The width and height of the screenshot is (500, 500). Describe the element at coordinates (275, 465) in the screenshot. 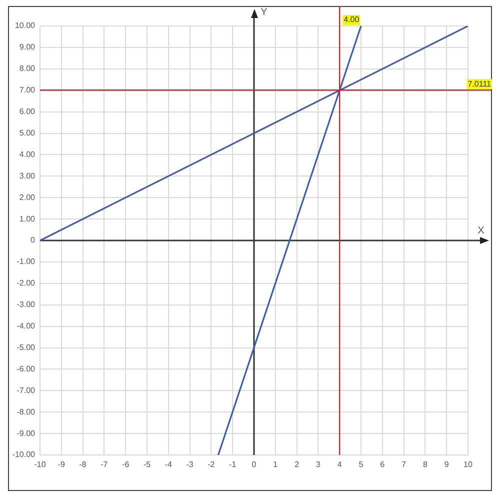

I see `x-tick-label: 1` at that location.